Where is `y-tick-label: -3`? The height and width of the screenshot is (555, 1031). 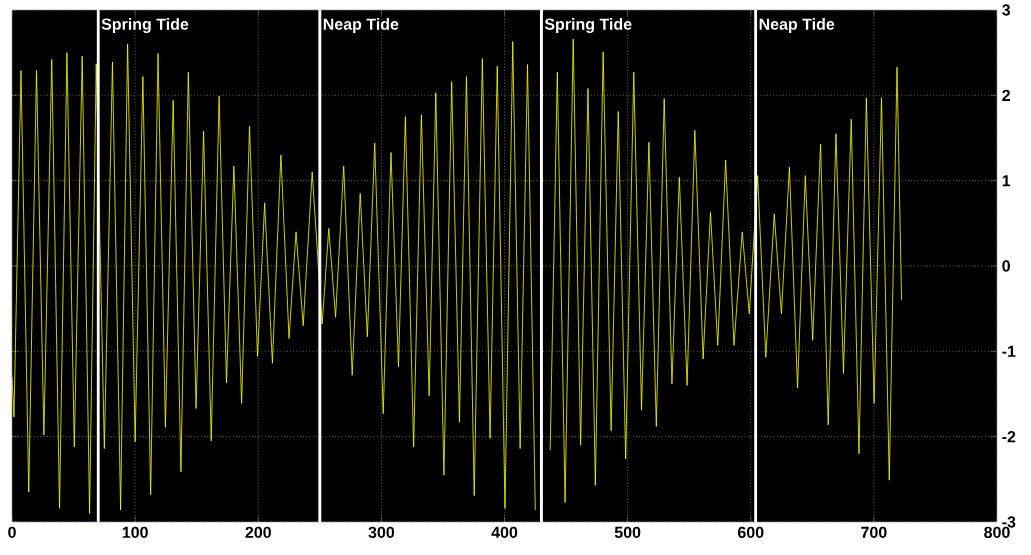
y-tick-label: -3 is located at coordinates (1009, 522).